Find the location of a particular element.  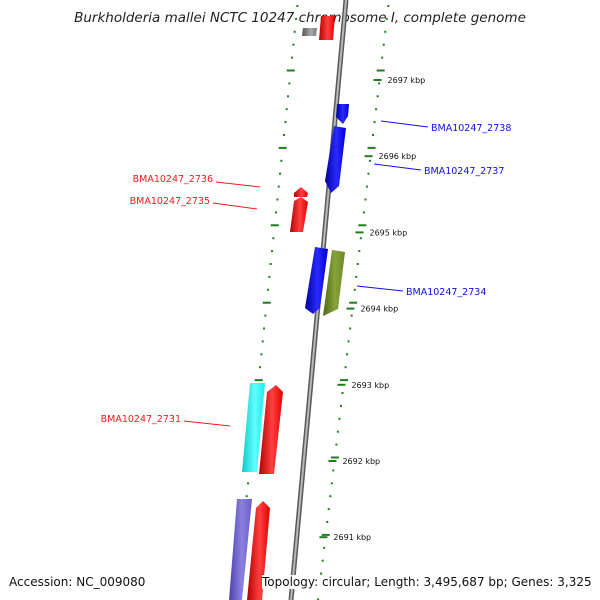

ruler-label-2693: 2693 kbp is located at coordinates (370, 385).